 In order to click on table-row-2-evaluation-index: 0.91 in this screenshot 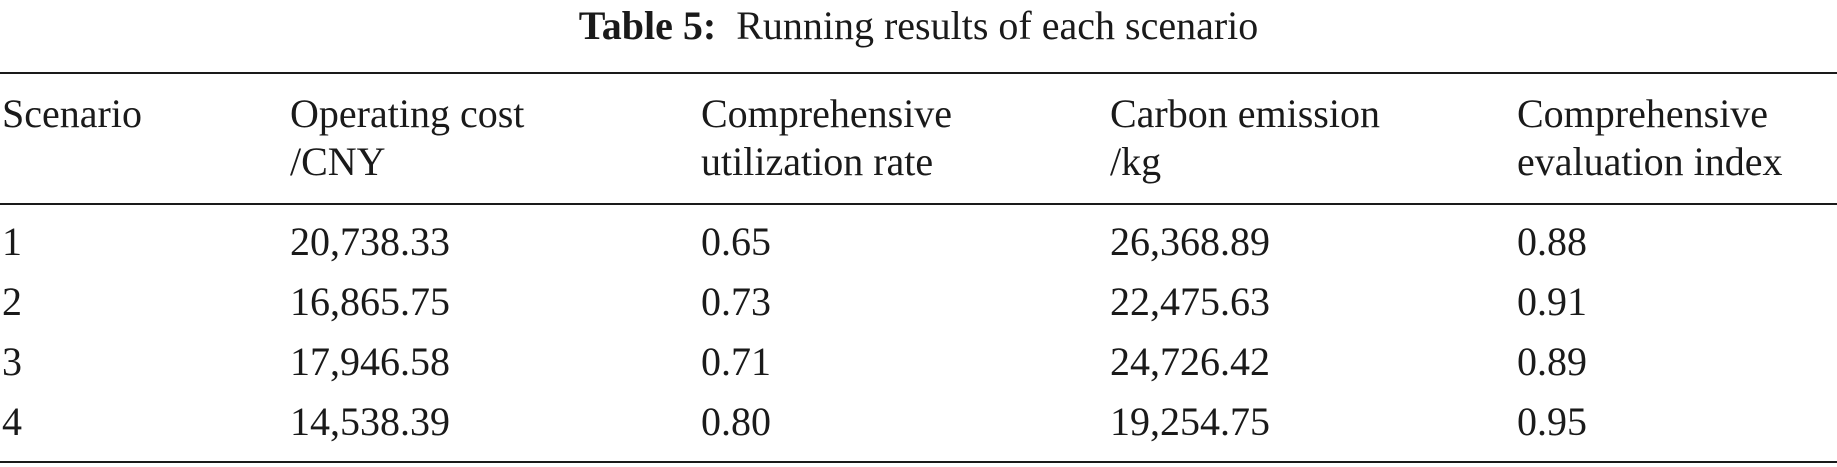, I will do `click(1552, 301)`.